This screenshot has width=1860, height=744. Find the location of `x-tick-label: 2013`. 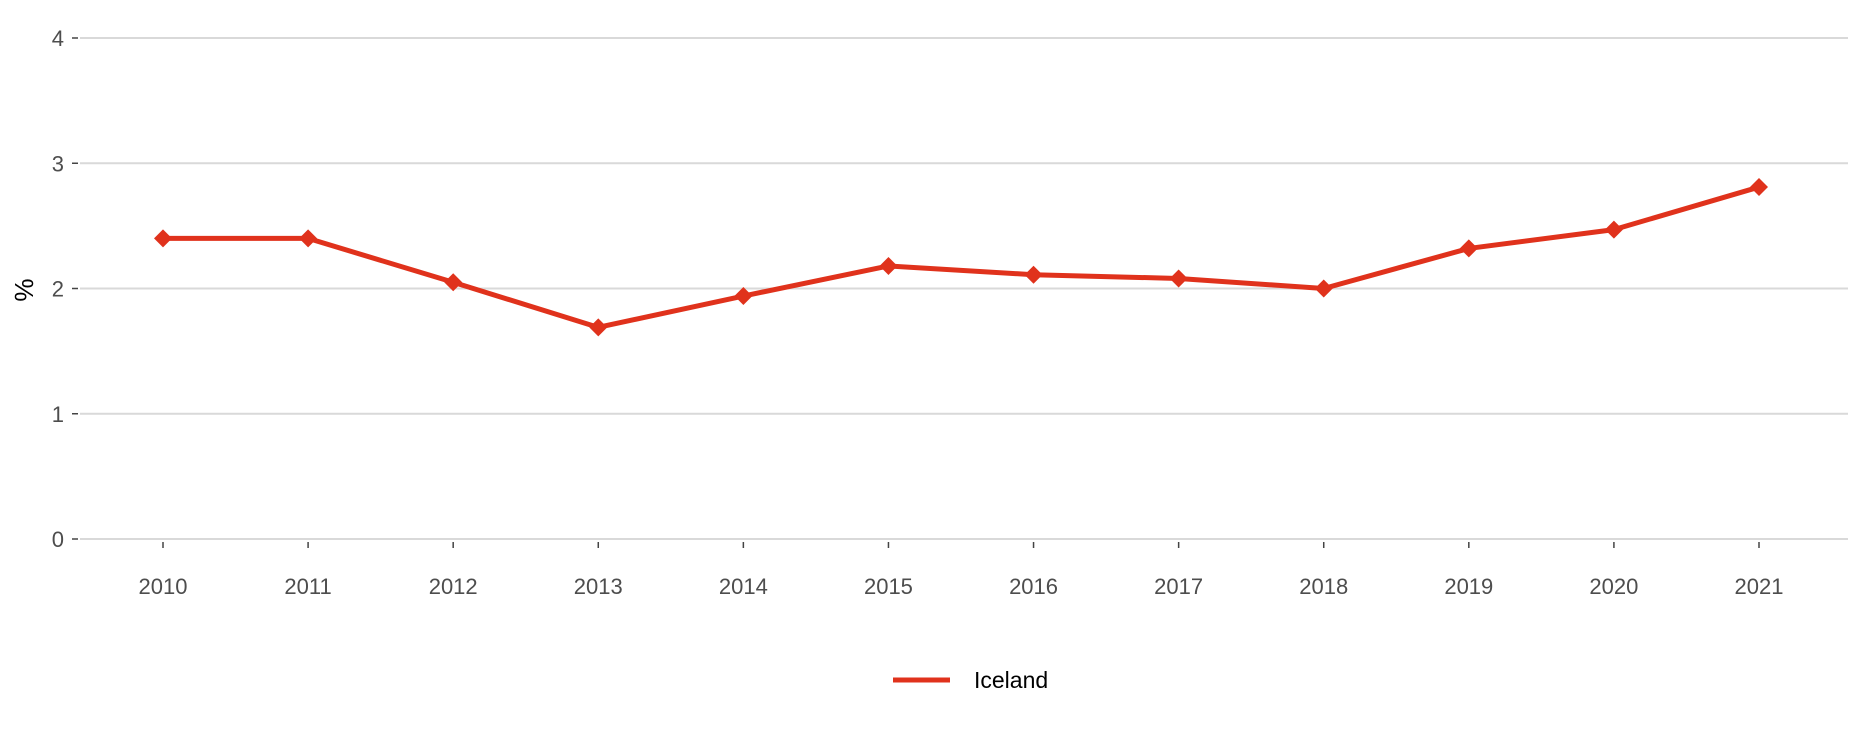

x-tick-label: 2013 is located at coordinates (598, 586).